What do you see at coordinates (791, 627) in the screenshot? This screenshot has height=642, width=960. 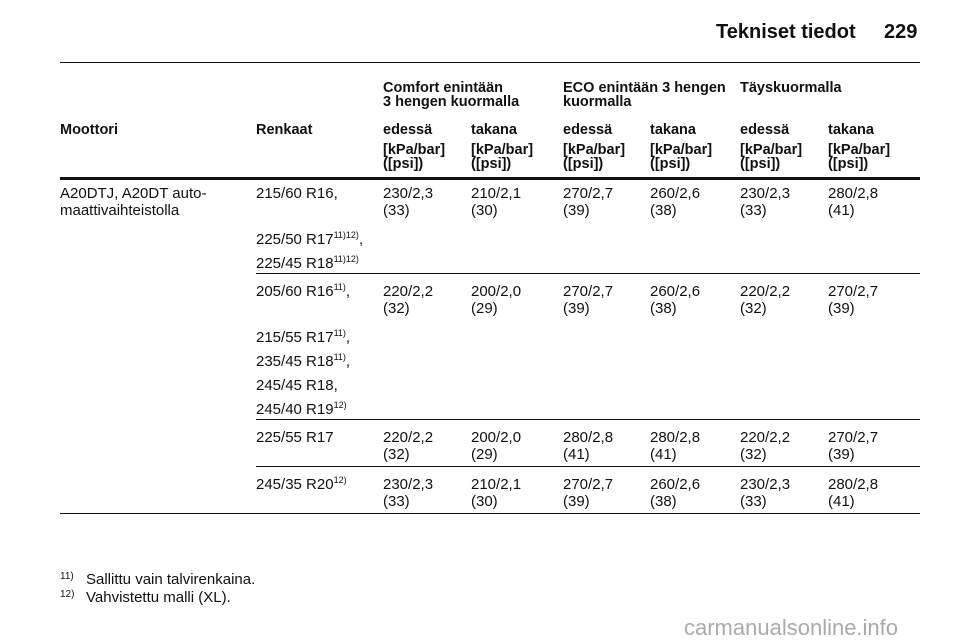 I see `watermark: carmanualsonline.info` at bounding box center [791, 627].